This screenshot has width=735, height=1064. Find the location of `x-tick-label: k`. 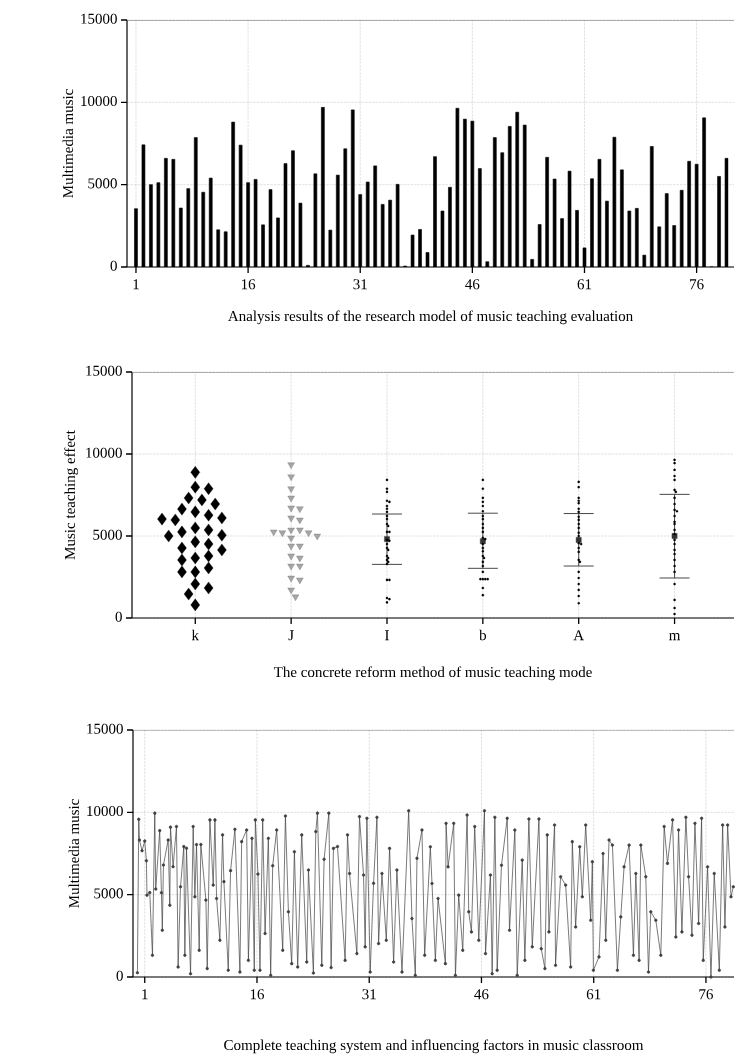

x-tick-label: k is located at coordinates (195, 635).